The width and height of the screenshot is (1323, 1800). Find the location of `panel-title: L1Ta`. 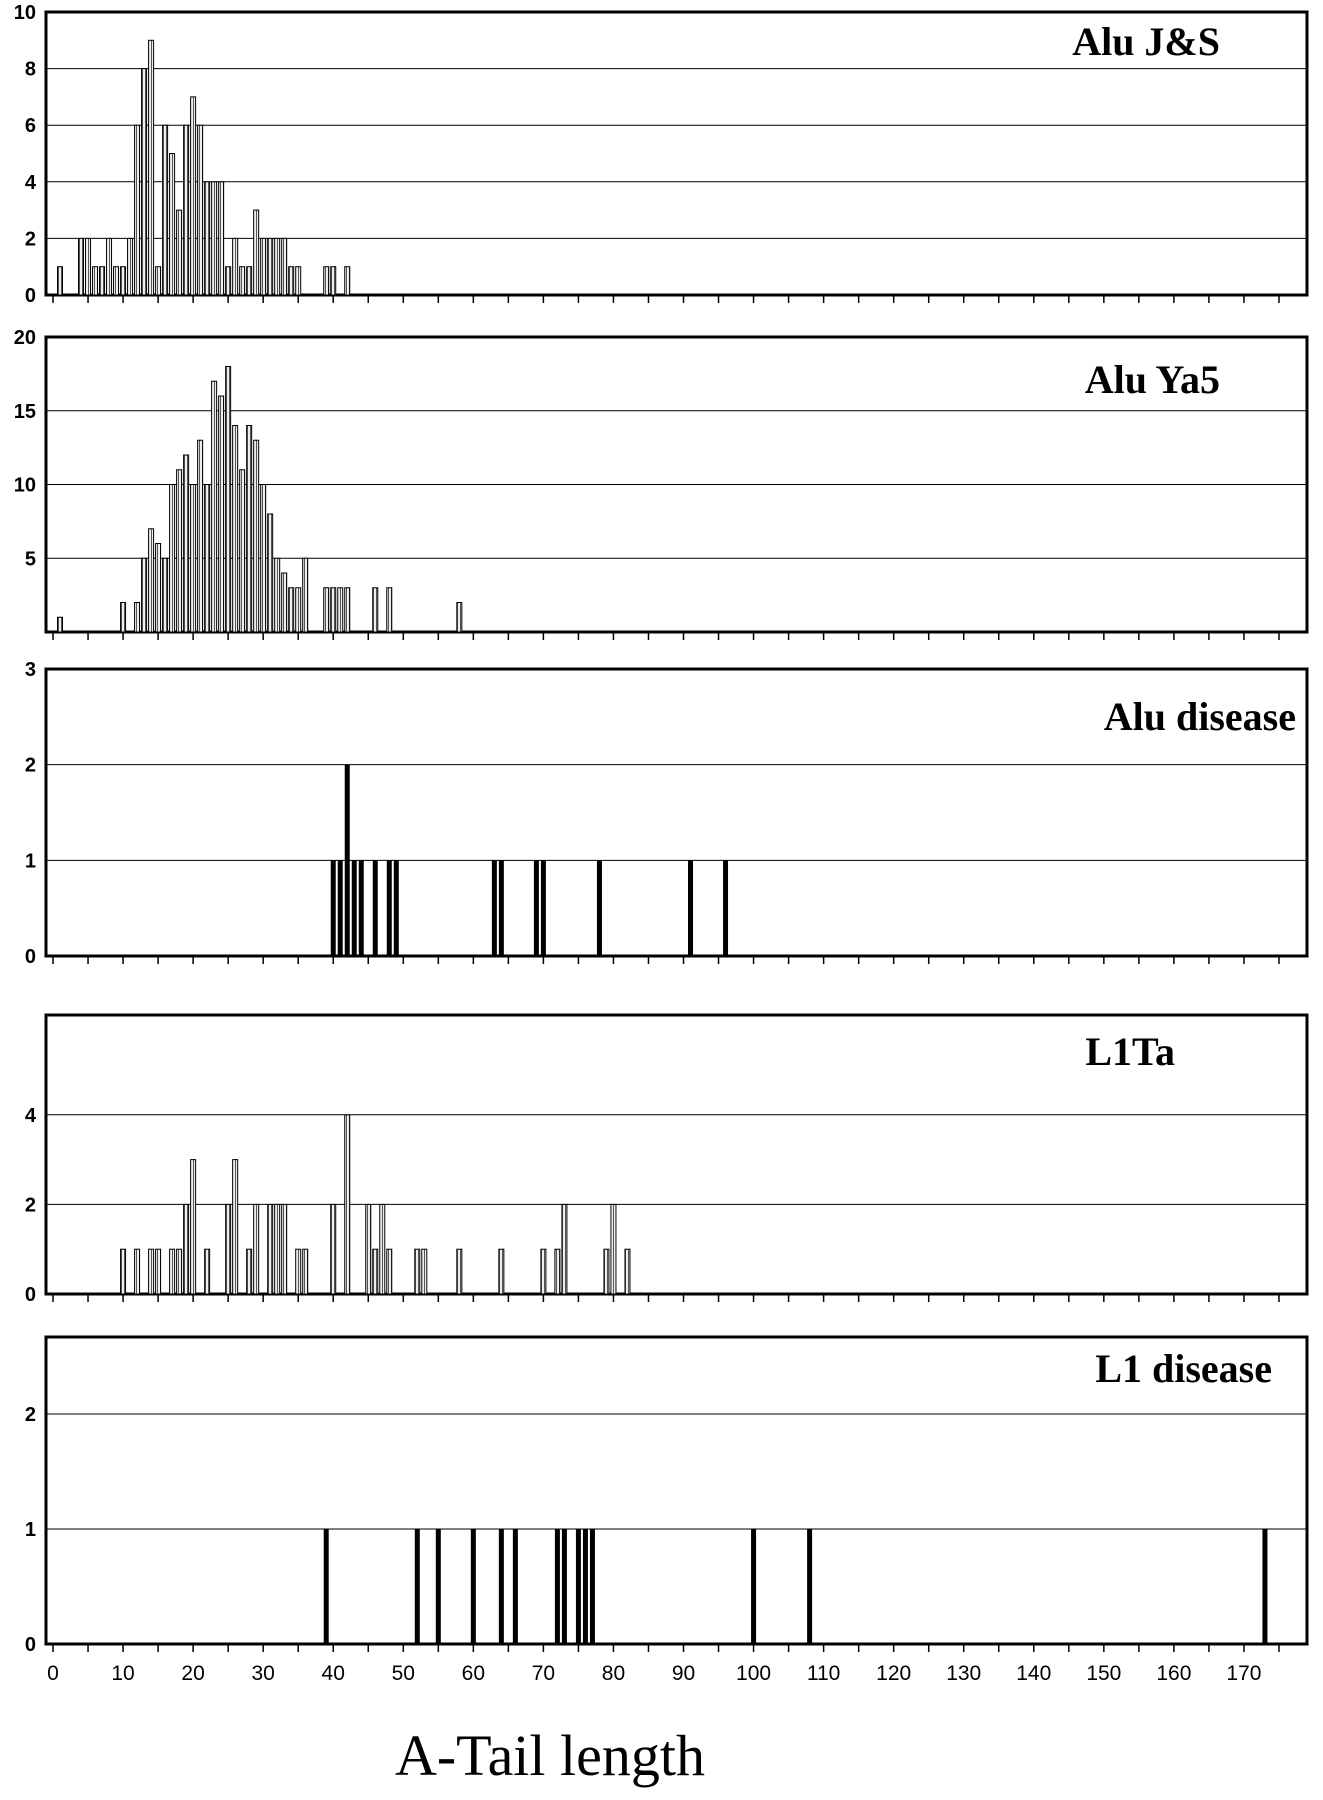

panel-title: L1Ta is located at coordinates (1130, 1051).